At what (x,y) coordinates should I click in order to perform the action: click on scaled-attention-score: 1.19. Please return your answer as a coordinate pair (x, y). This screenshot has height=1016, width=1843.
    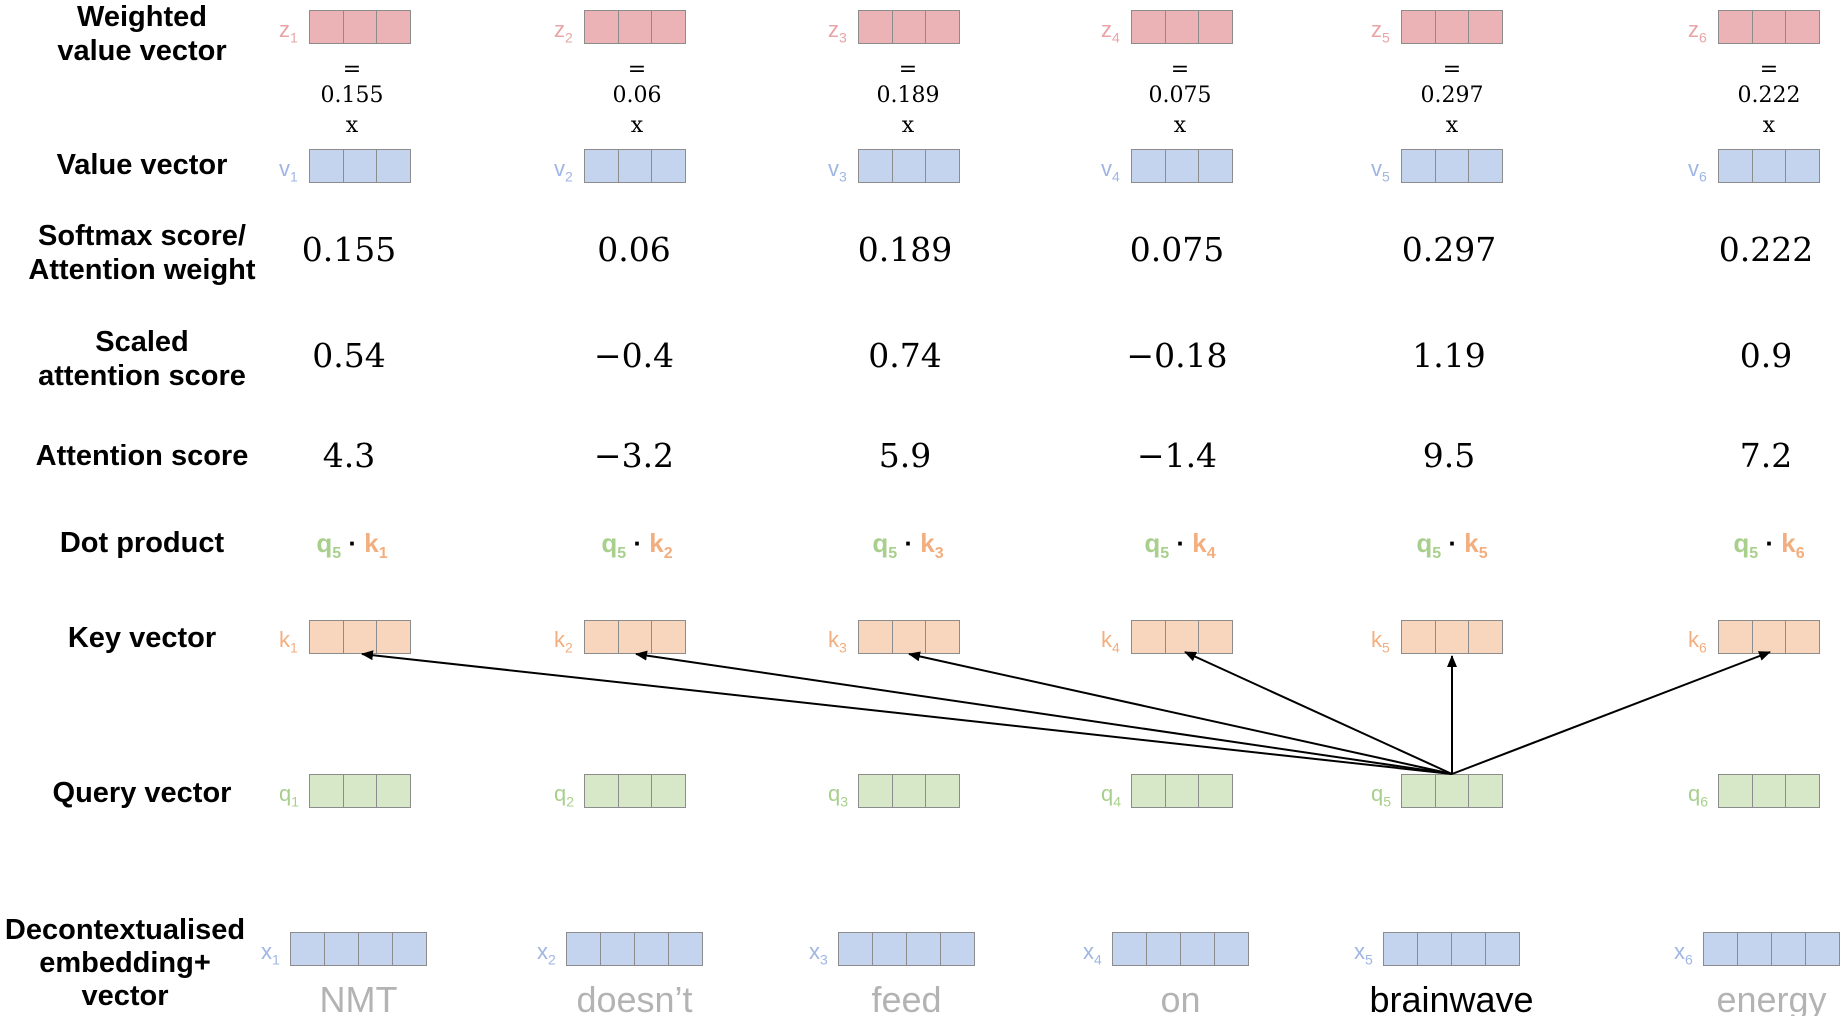
    Looking at the image, I should click on (1449, 355).